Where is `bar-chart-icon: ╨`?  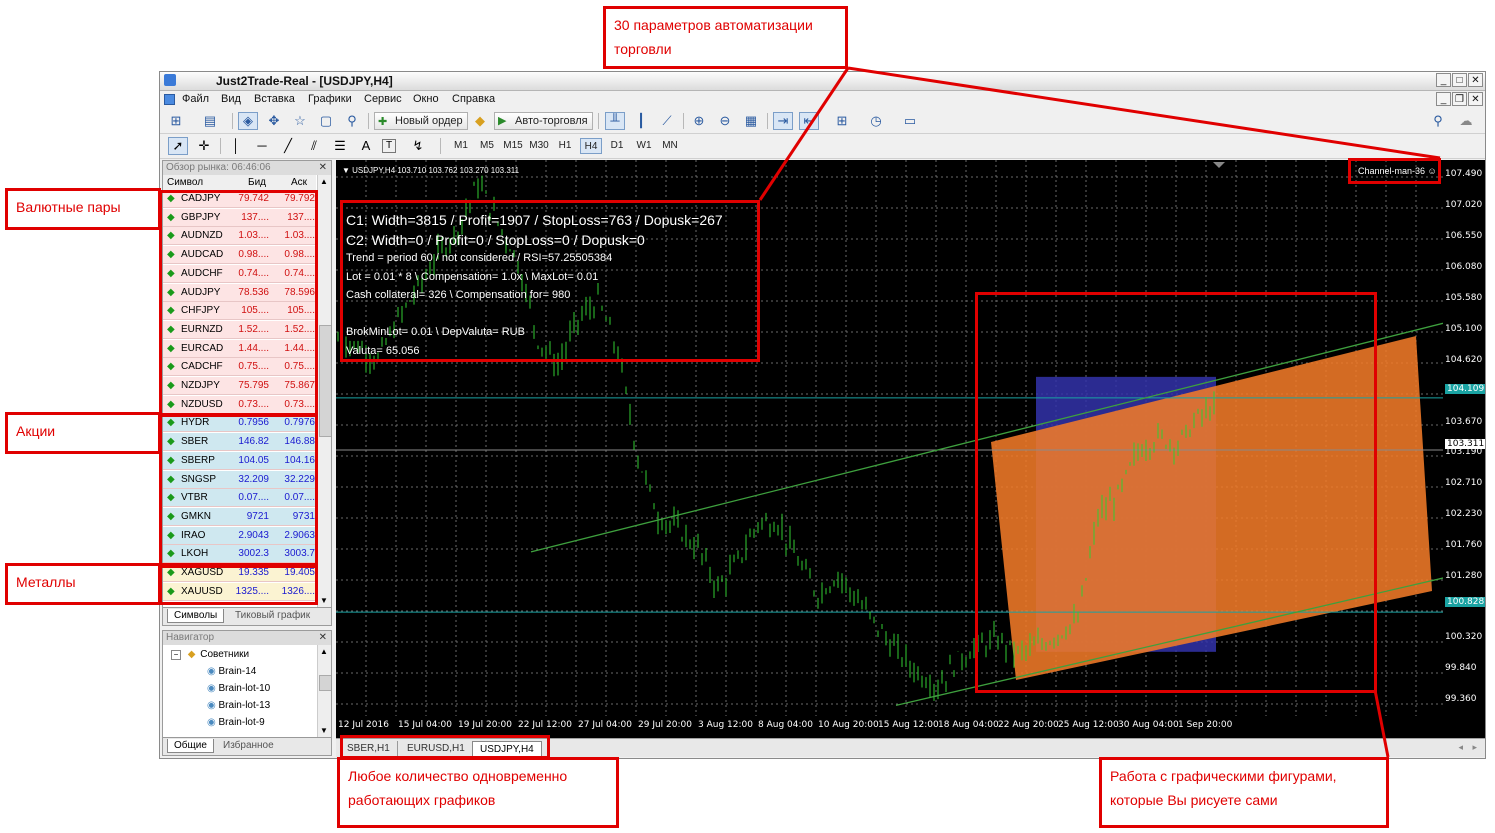 bar-chart-icon: ╨ is located at coordinates (615, 121).